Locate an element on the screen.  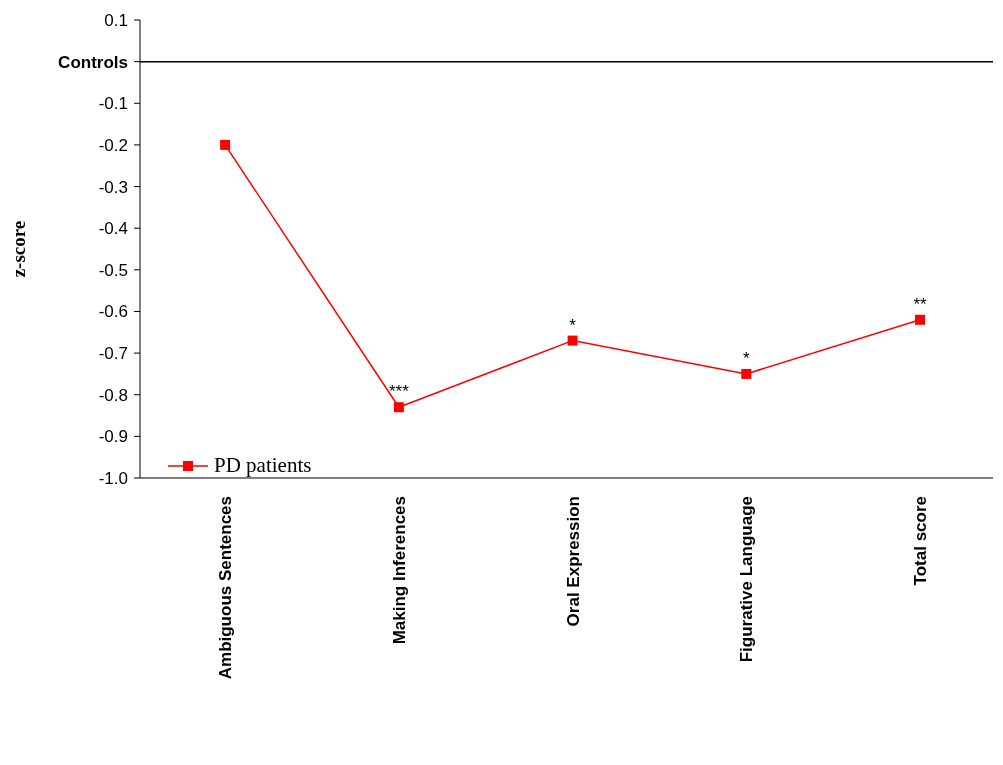
x-tick-label: Total score is located at coordinates (921, 541).